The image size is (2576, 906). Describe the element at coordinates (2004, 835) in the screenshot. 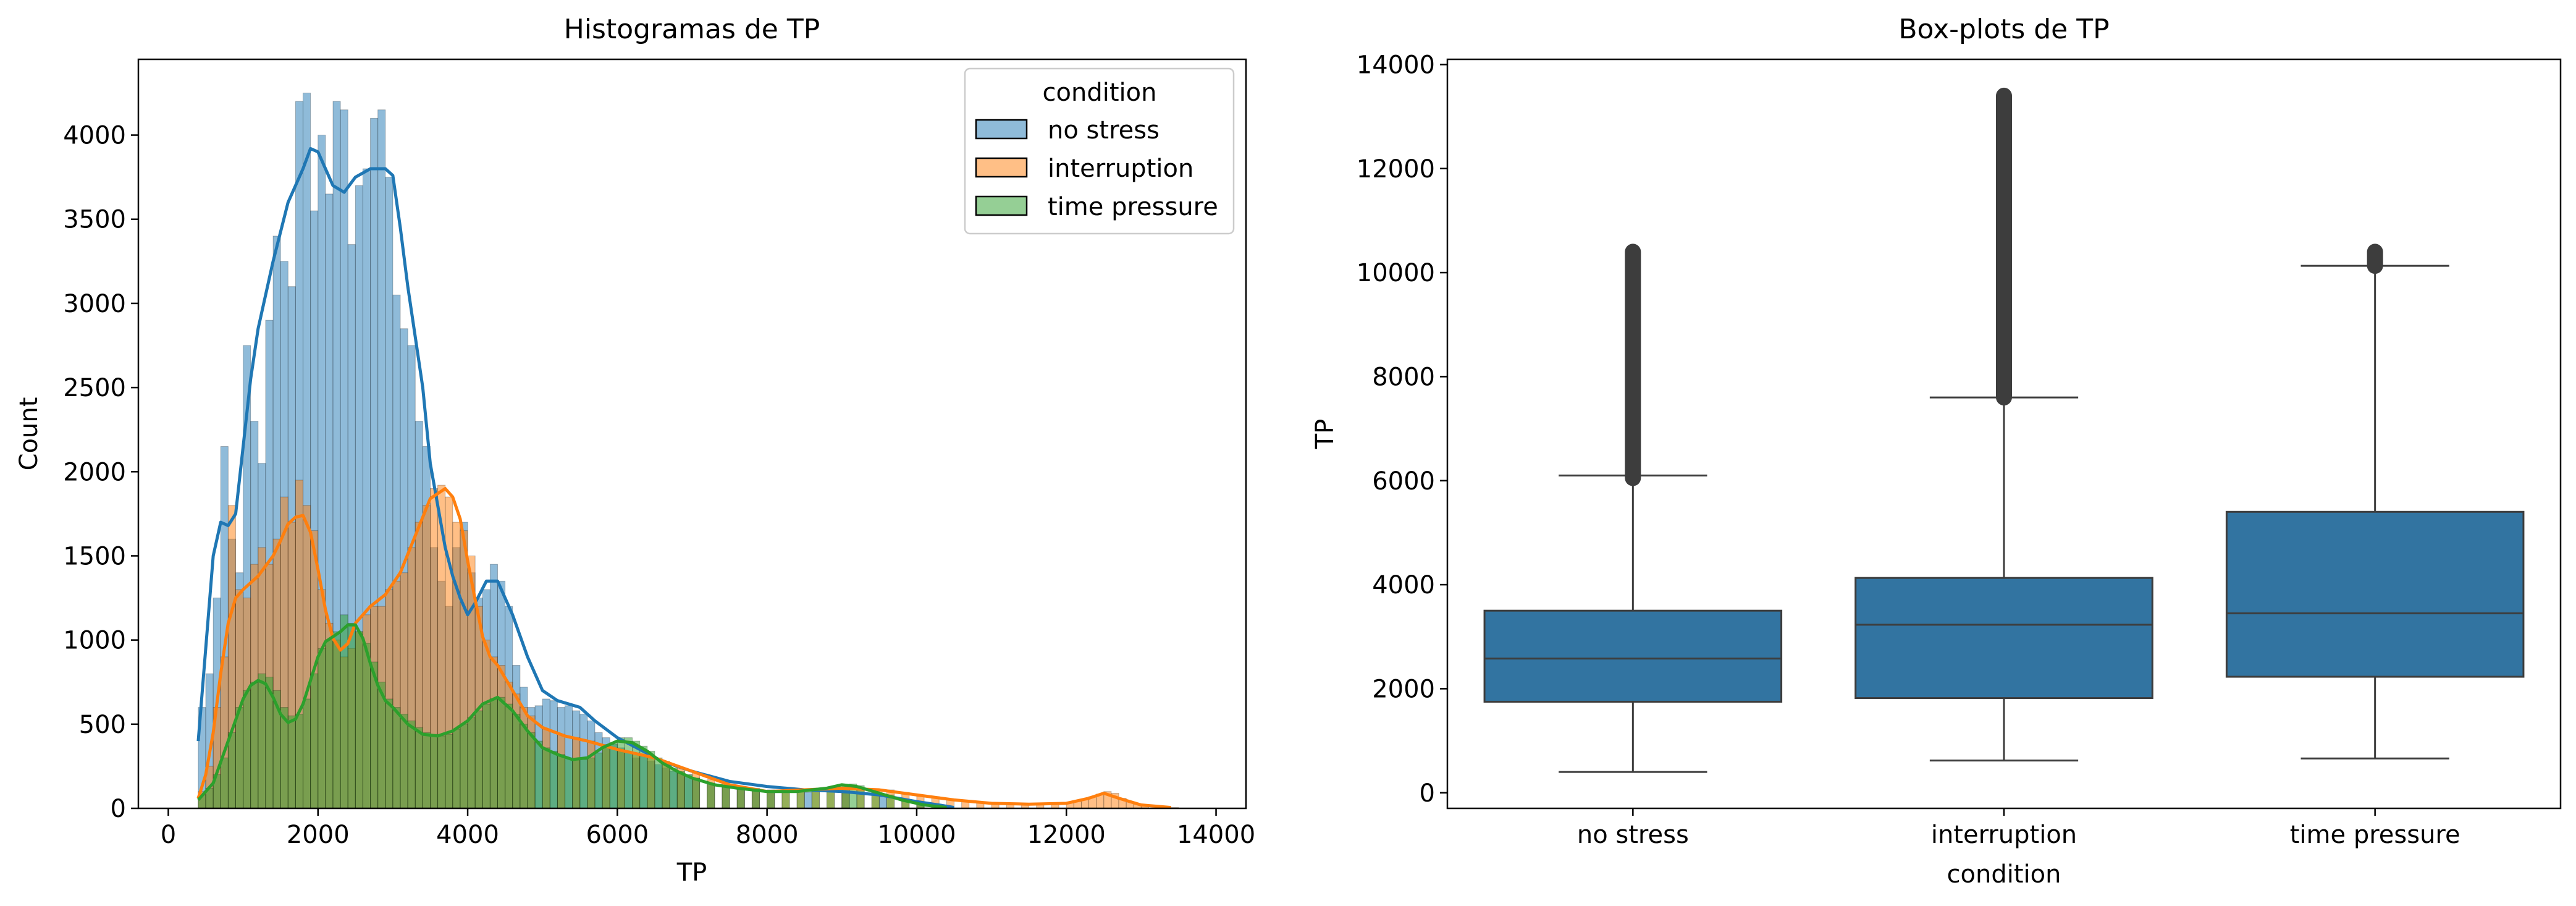

I see `x-tick-label: interruption` at that location.